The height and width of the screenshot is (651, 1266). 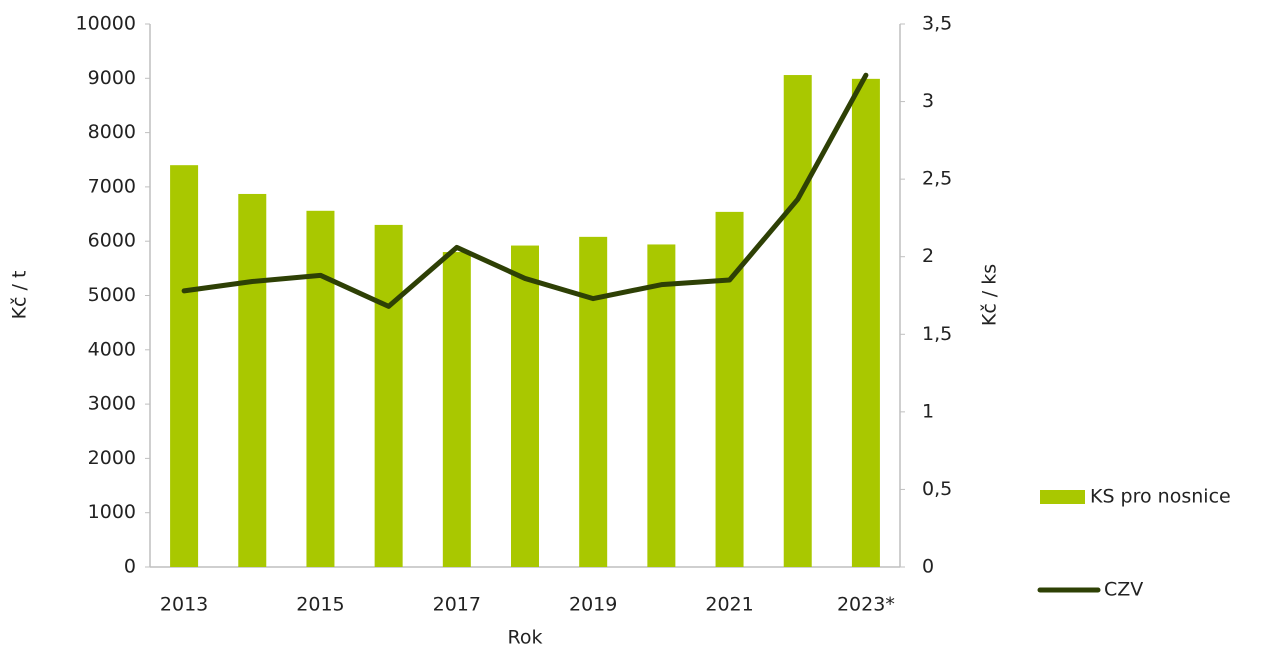 I want to click on y2-tick-label: 1,5, so click(x=937, y=334).